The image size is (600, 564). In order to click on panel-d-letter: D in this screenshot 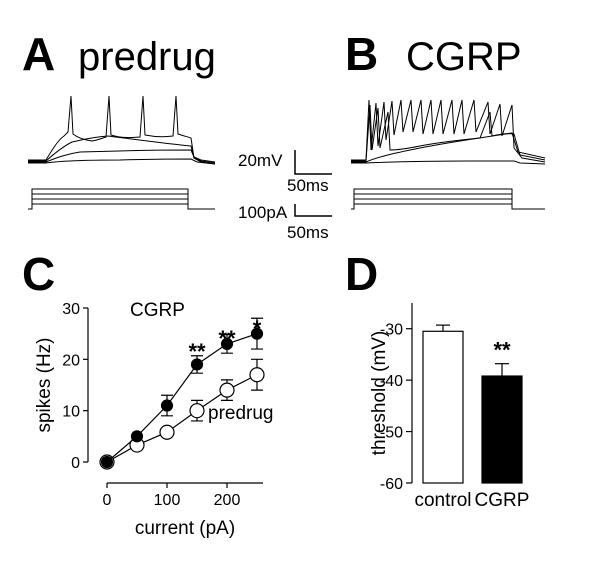, I will do `click(361, 274)`.